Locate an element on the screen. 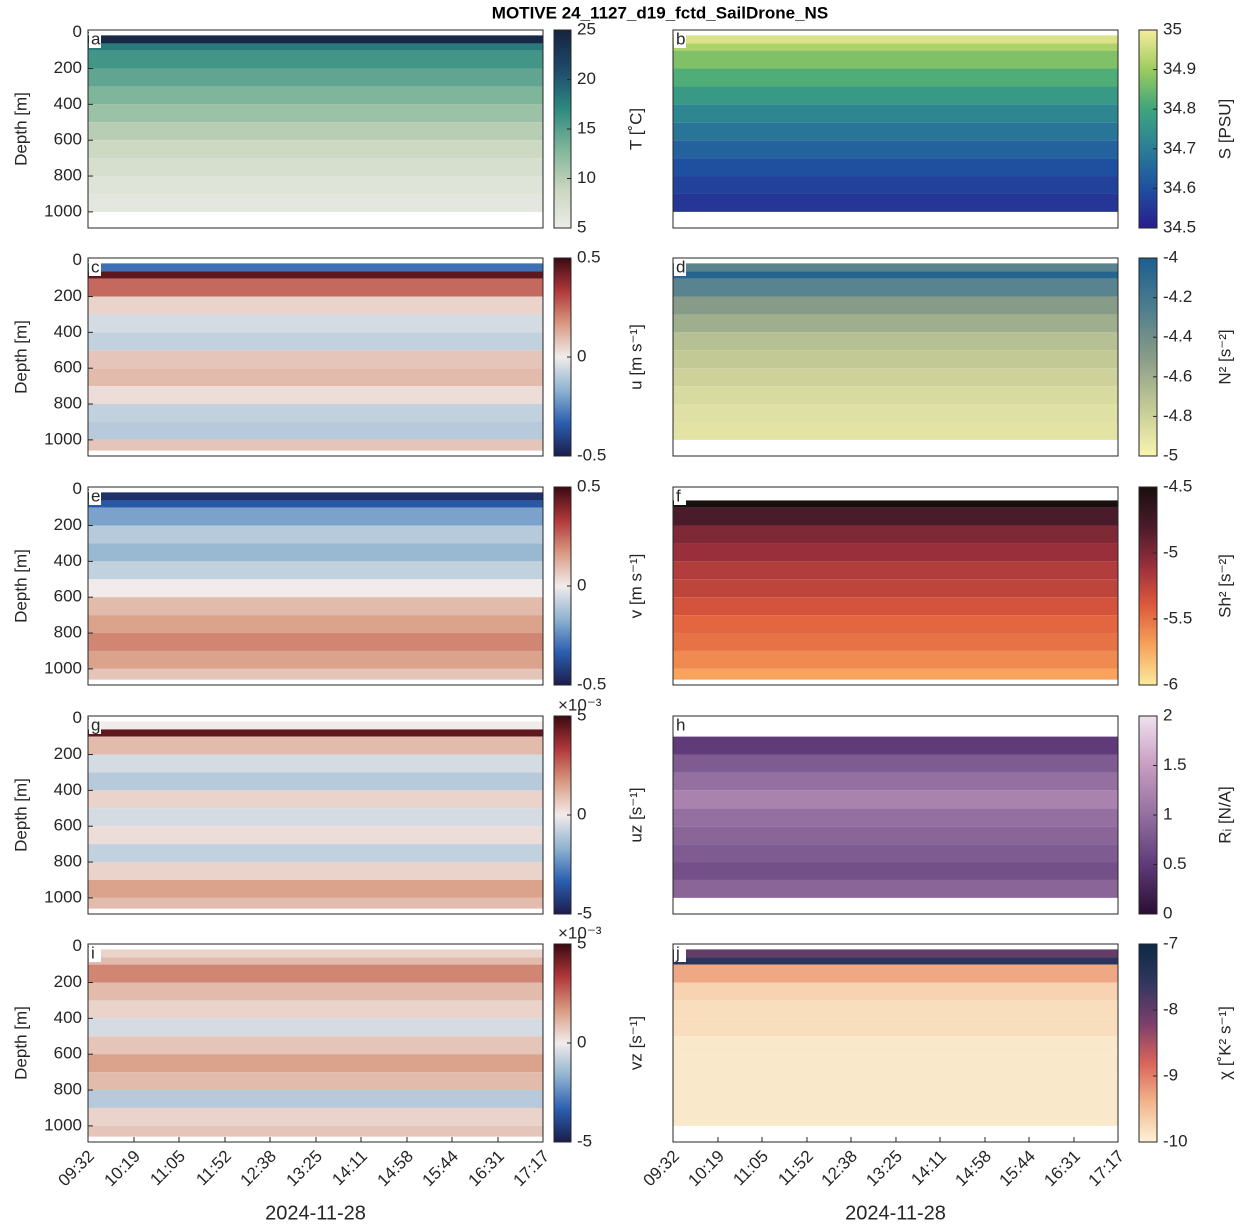 The height and width of the screenshot is (1230, 1245). colorbar-label: T [˚C] is located at coordinates (635, 129).